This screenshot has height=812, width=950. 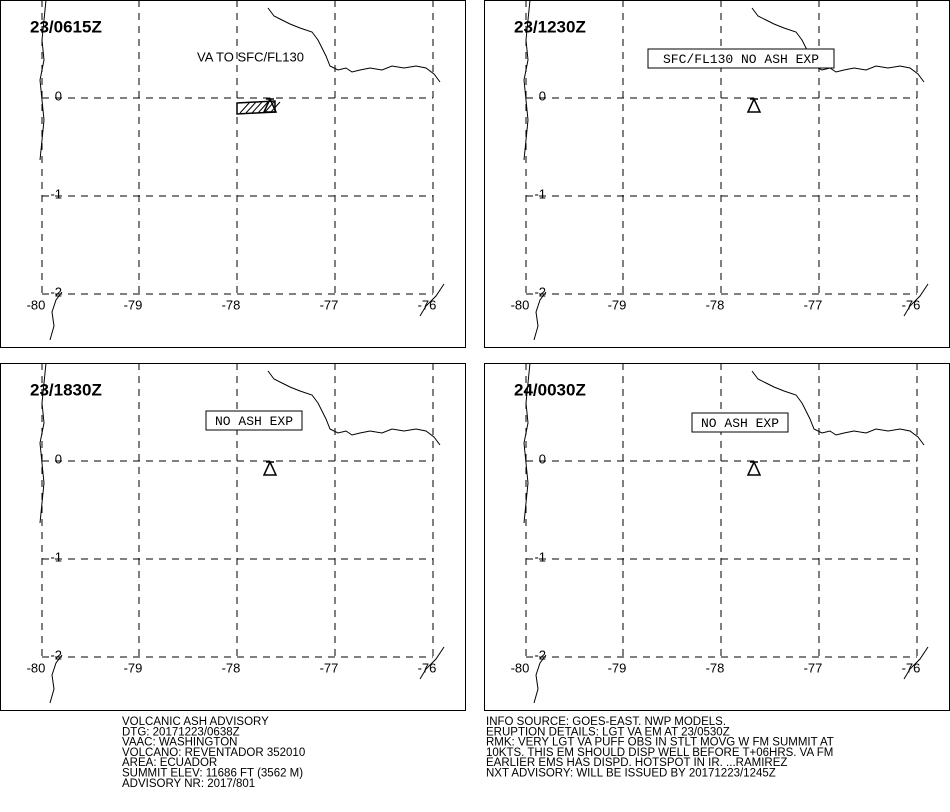 I want to click on valid-time: 24/0030Z, so click(x=550, y=389).